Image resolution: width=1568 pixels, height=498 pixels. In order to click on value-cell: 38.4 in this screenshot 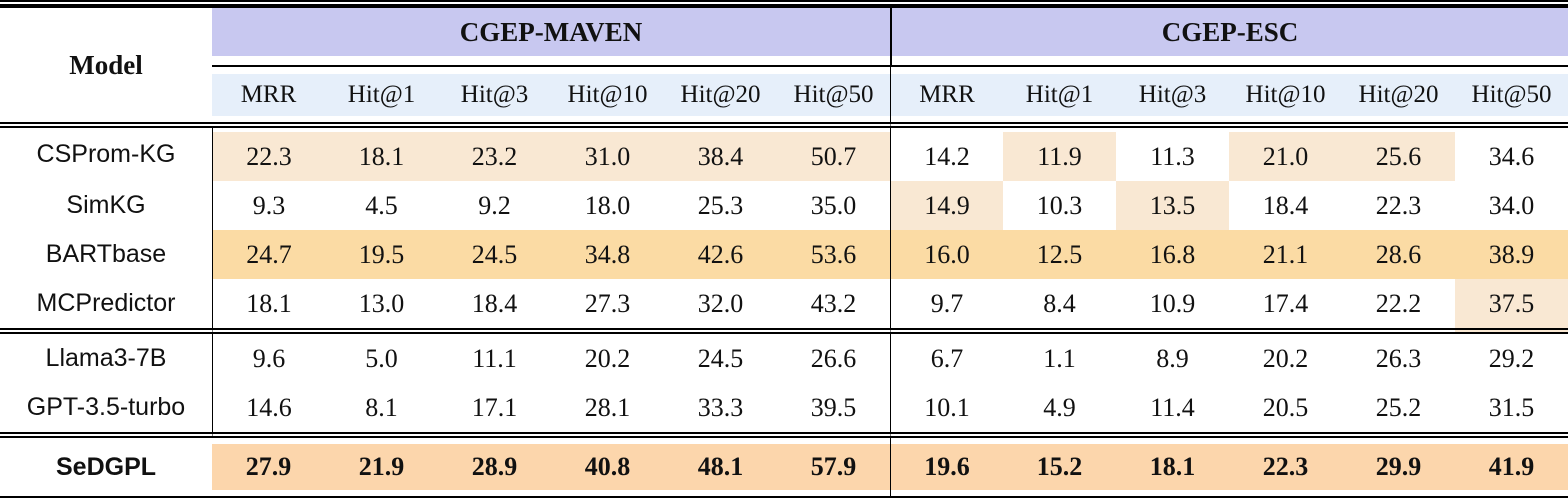, I will do `click(720, 154)`.